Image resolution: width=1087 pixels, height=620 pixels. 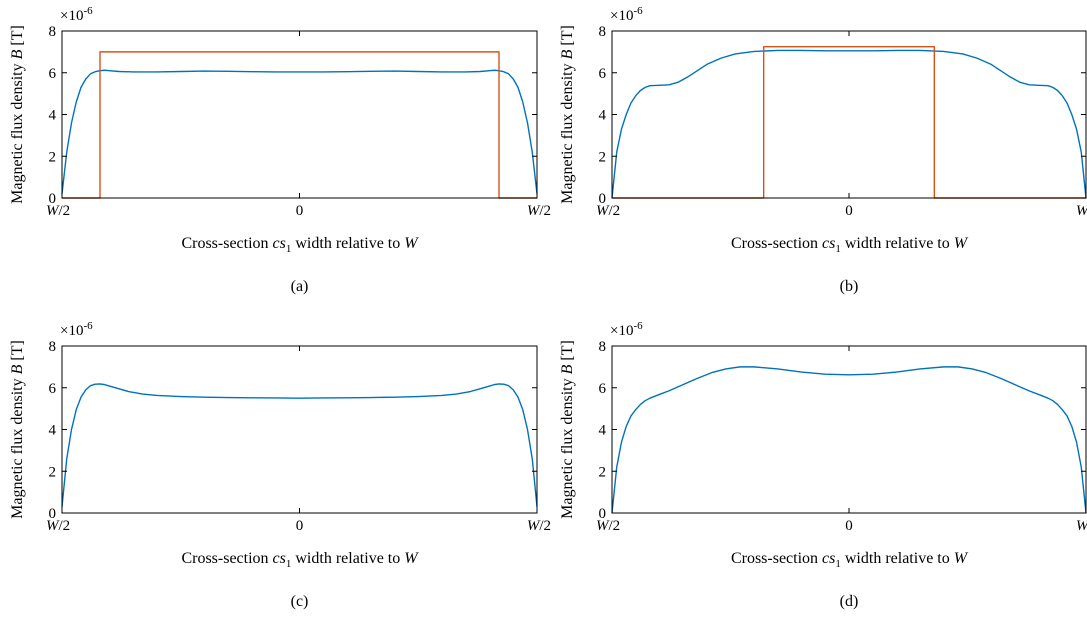 What do you see at coordinates (300, 601) in the screenshot?
I see `panel-caption: (c)` at bounding box center [300, 601].